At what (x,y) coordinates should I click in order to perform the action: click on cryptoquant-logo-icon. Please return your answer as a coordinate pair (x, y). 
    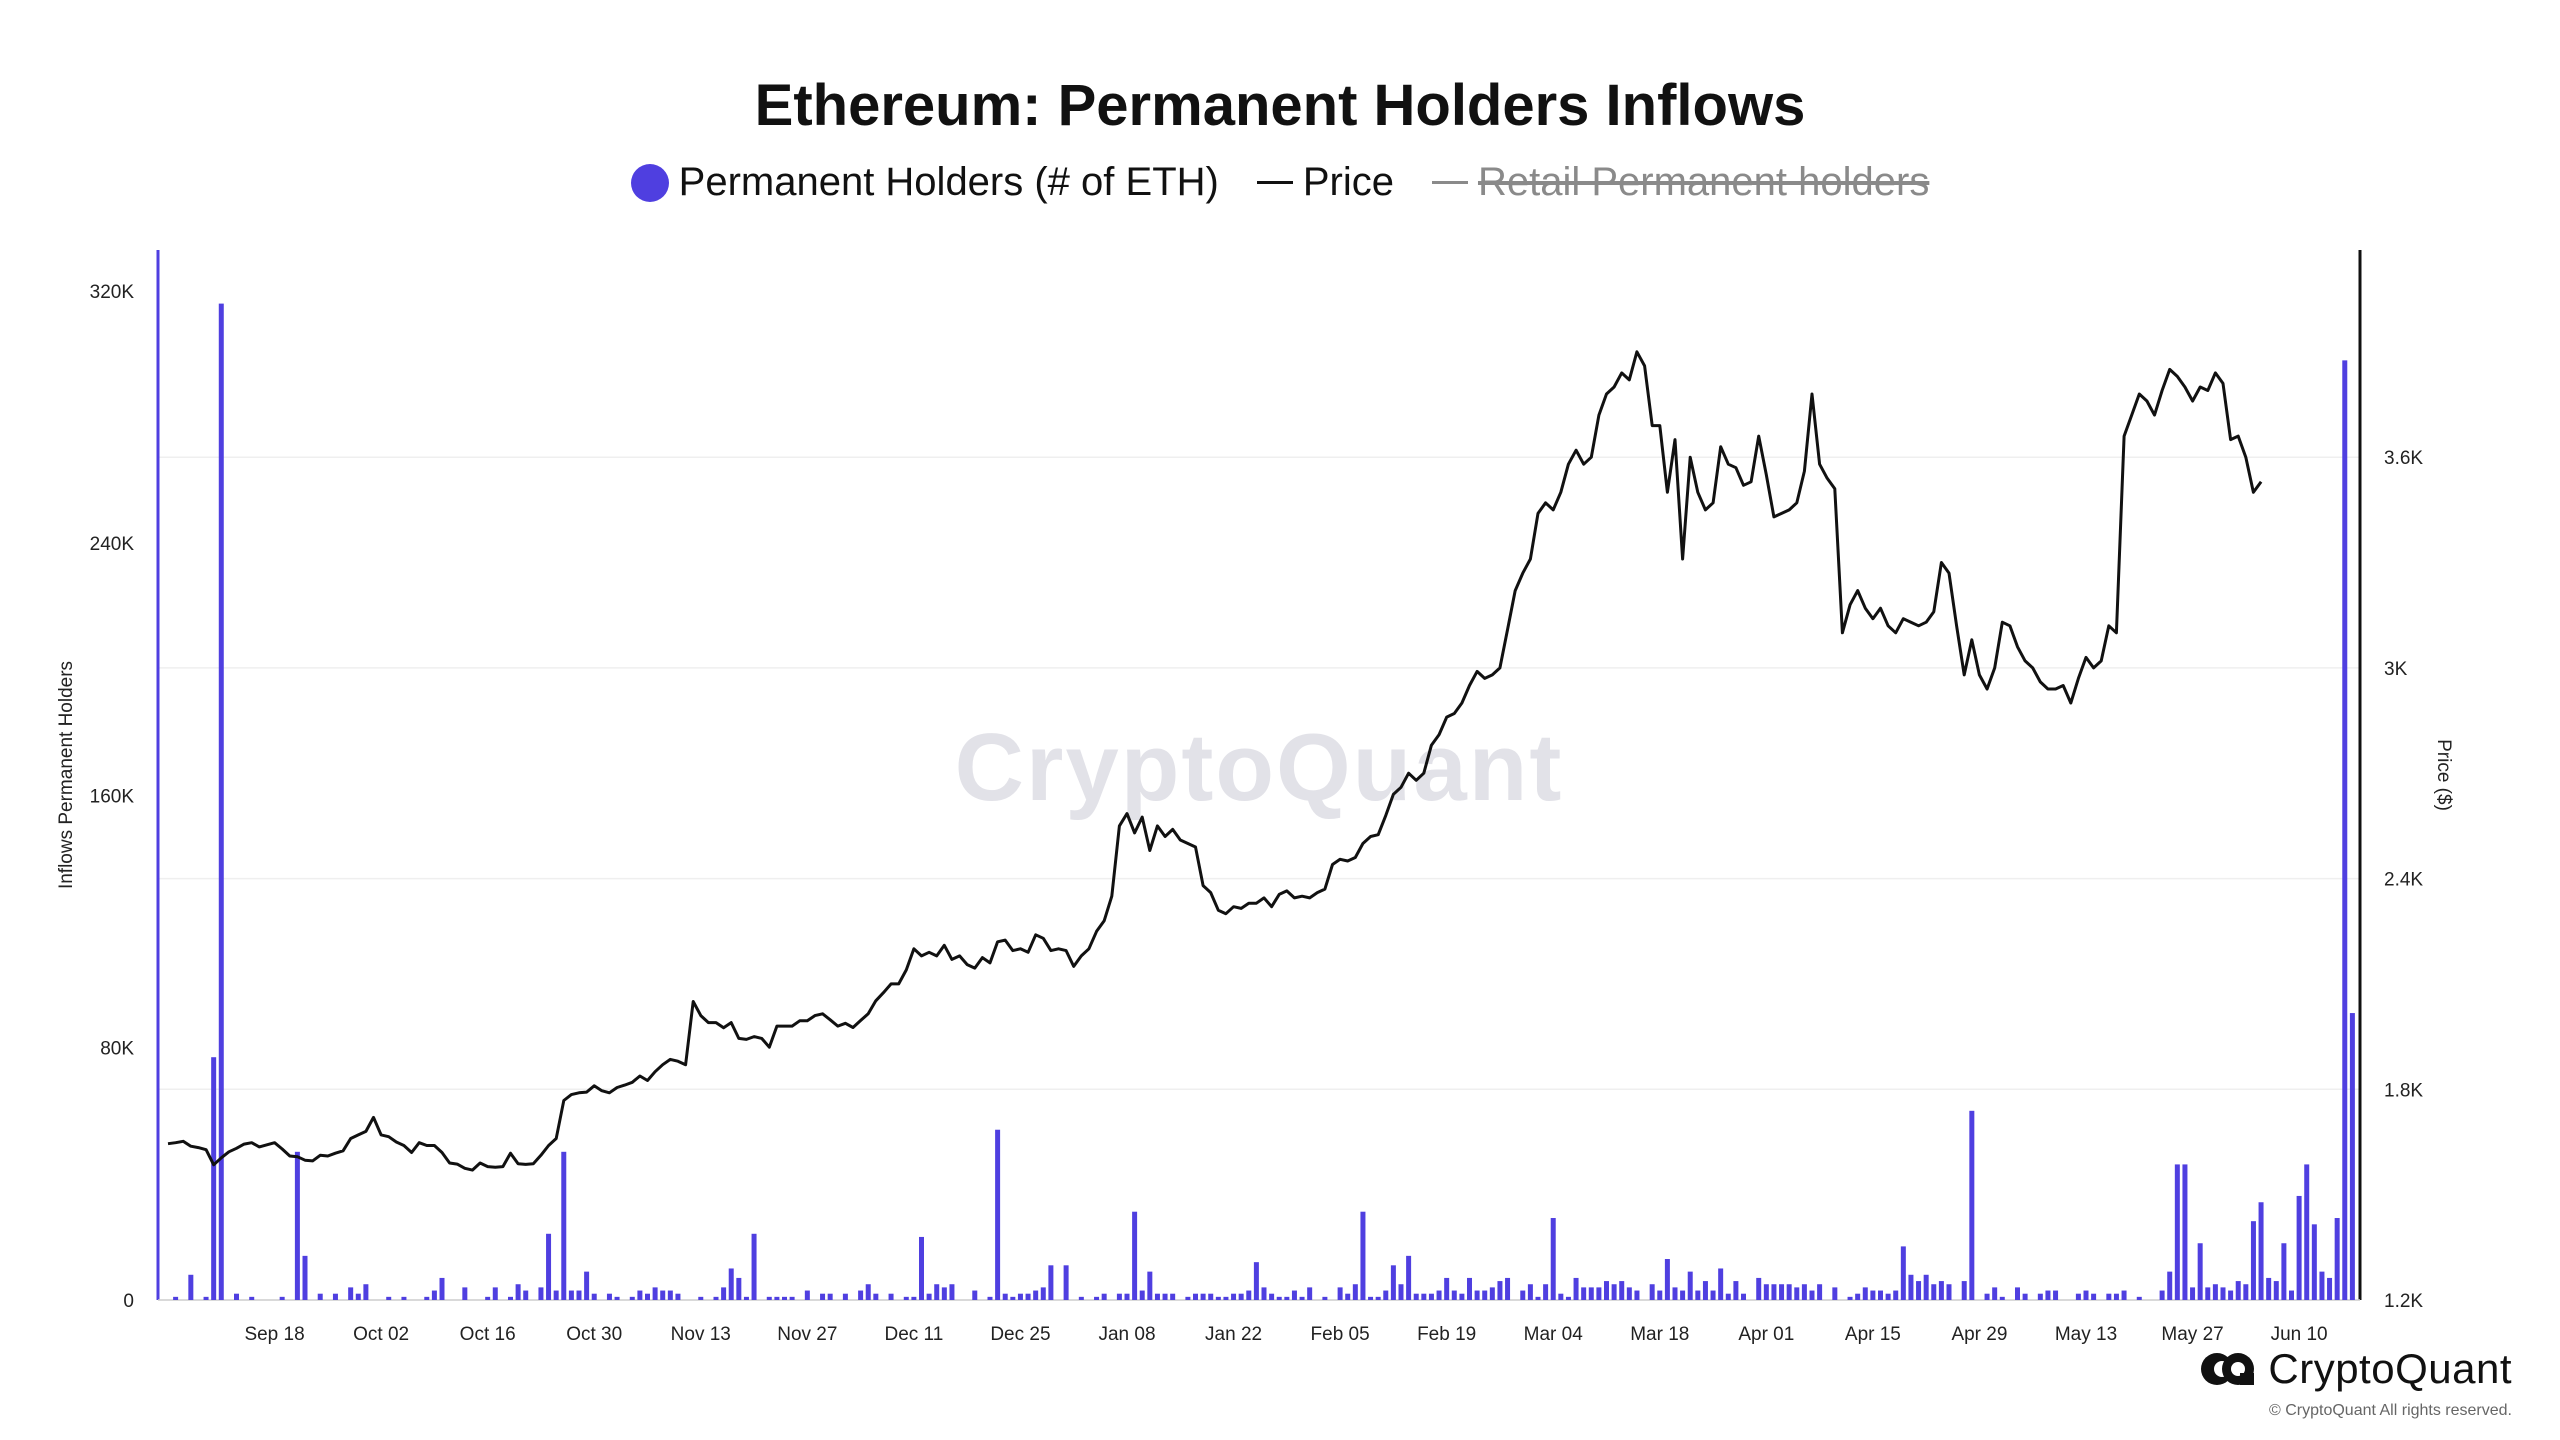
    Looking at the image, I should click on (2228, 1369).